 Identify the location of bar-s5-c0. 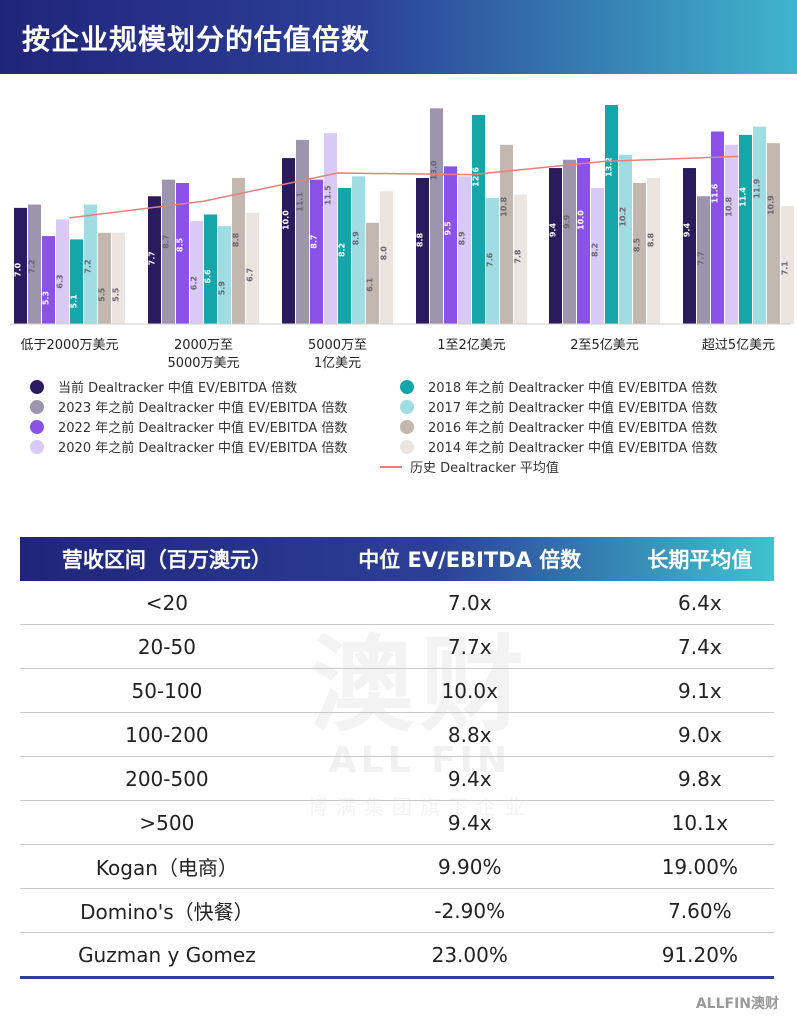
(90, 264).